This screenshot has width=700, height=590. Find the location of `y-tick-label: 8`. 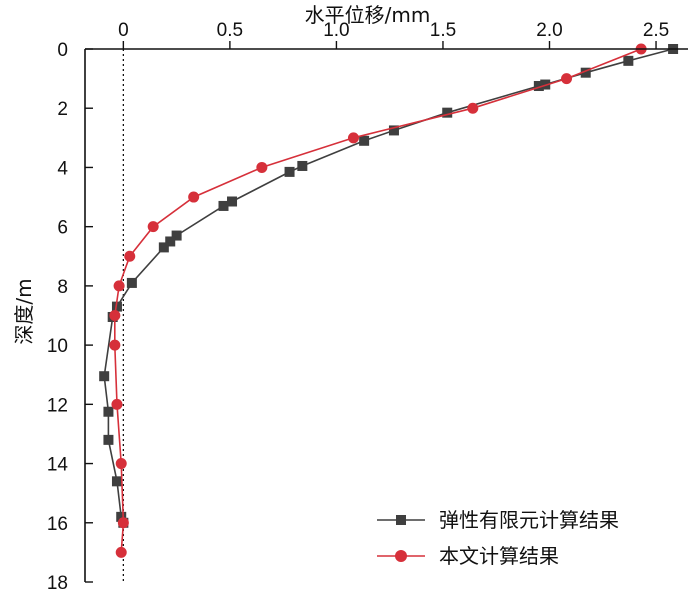

y-tick-label: 8 is located at coordinates (62, 287).